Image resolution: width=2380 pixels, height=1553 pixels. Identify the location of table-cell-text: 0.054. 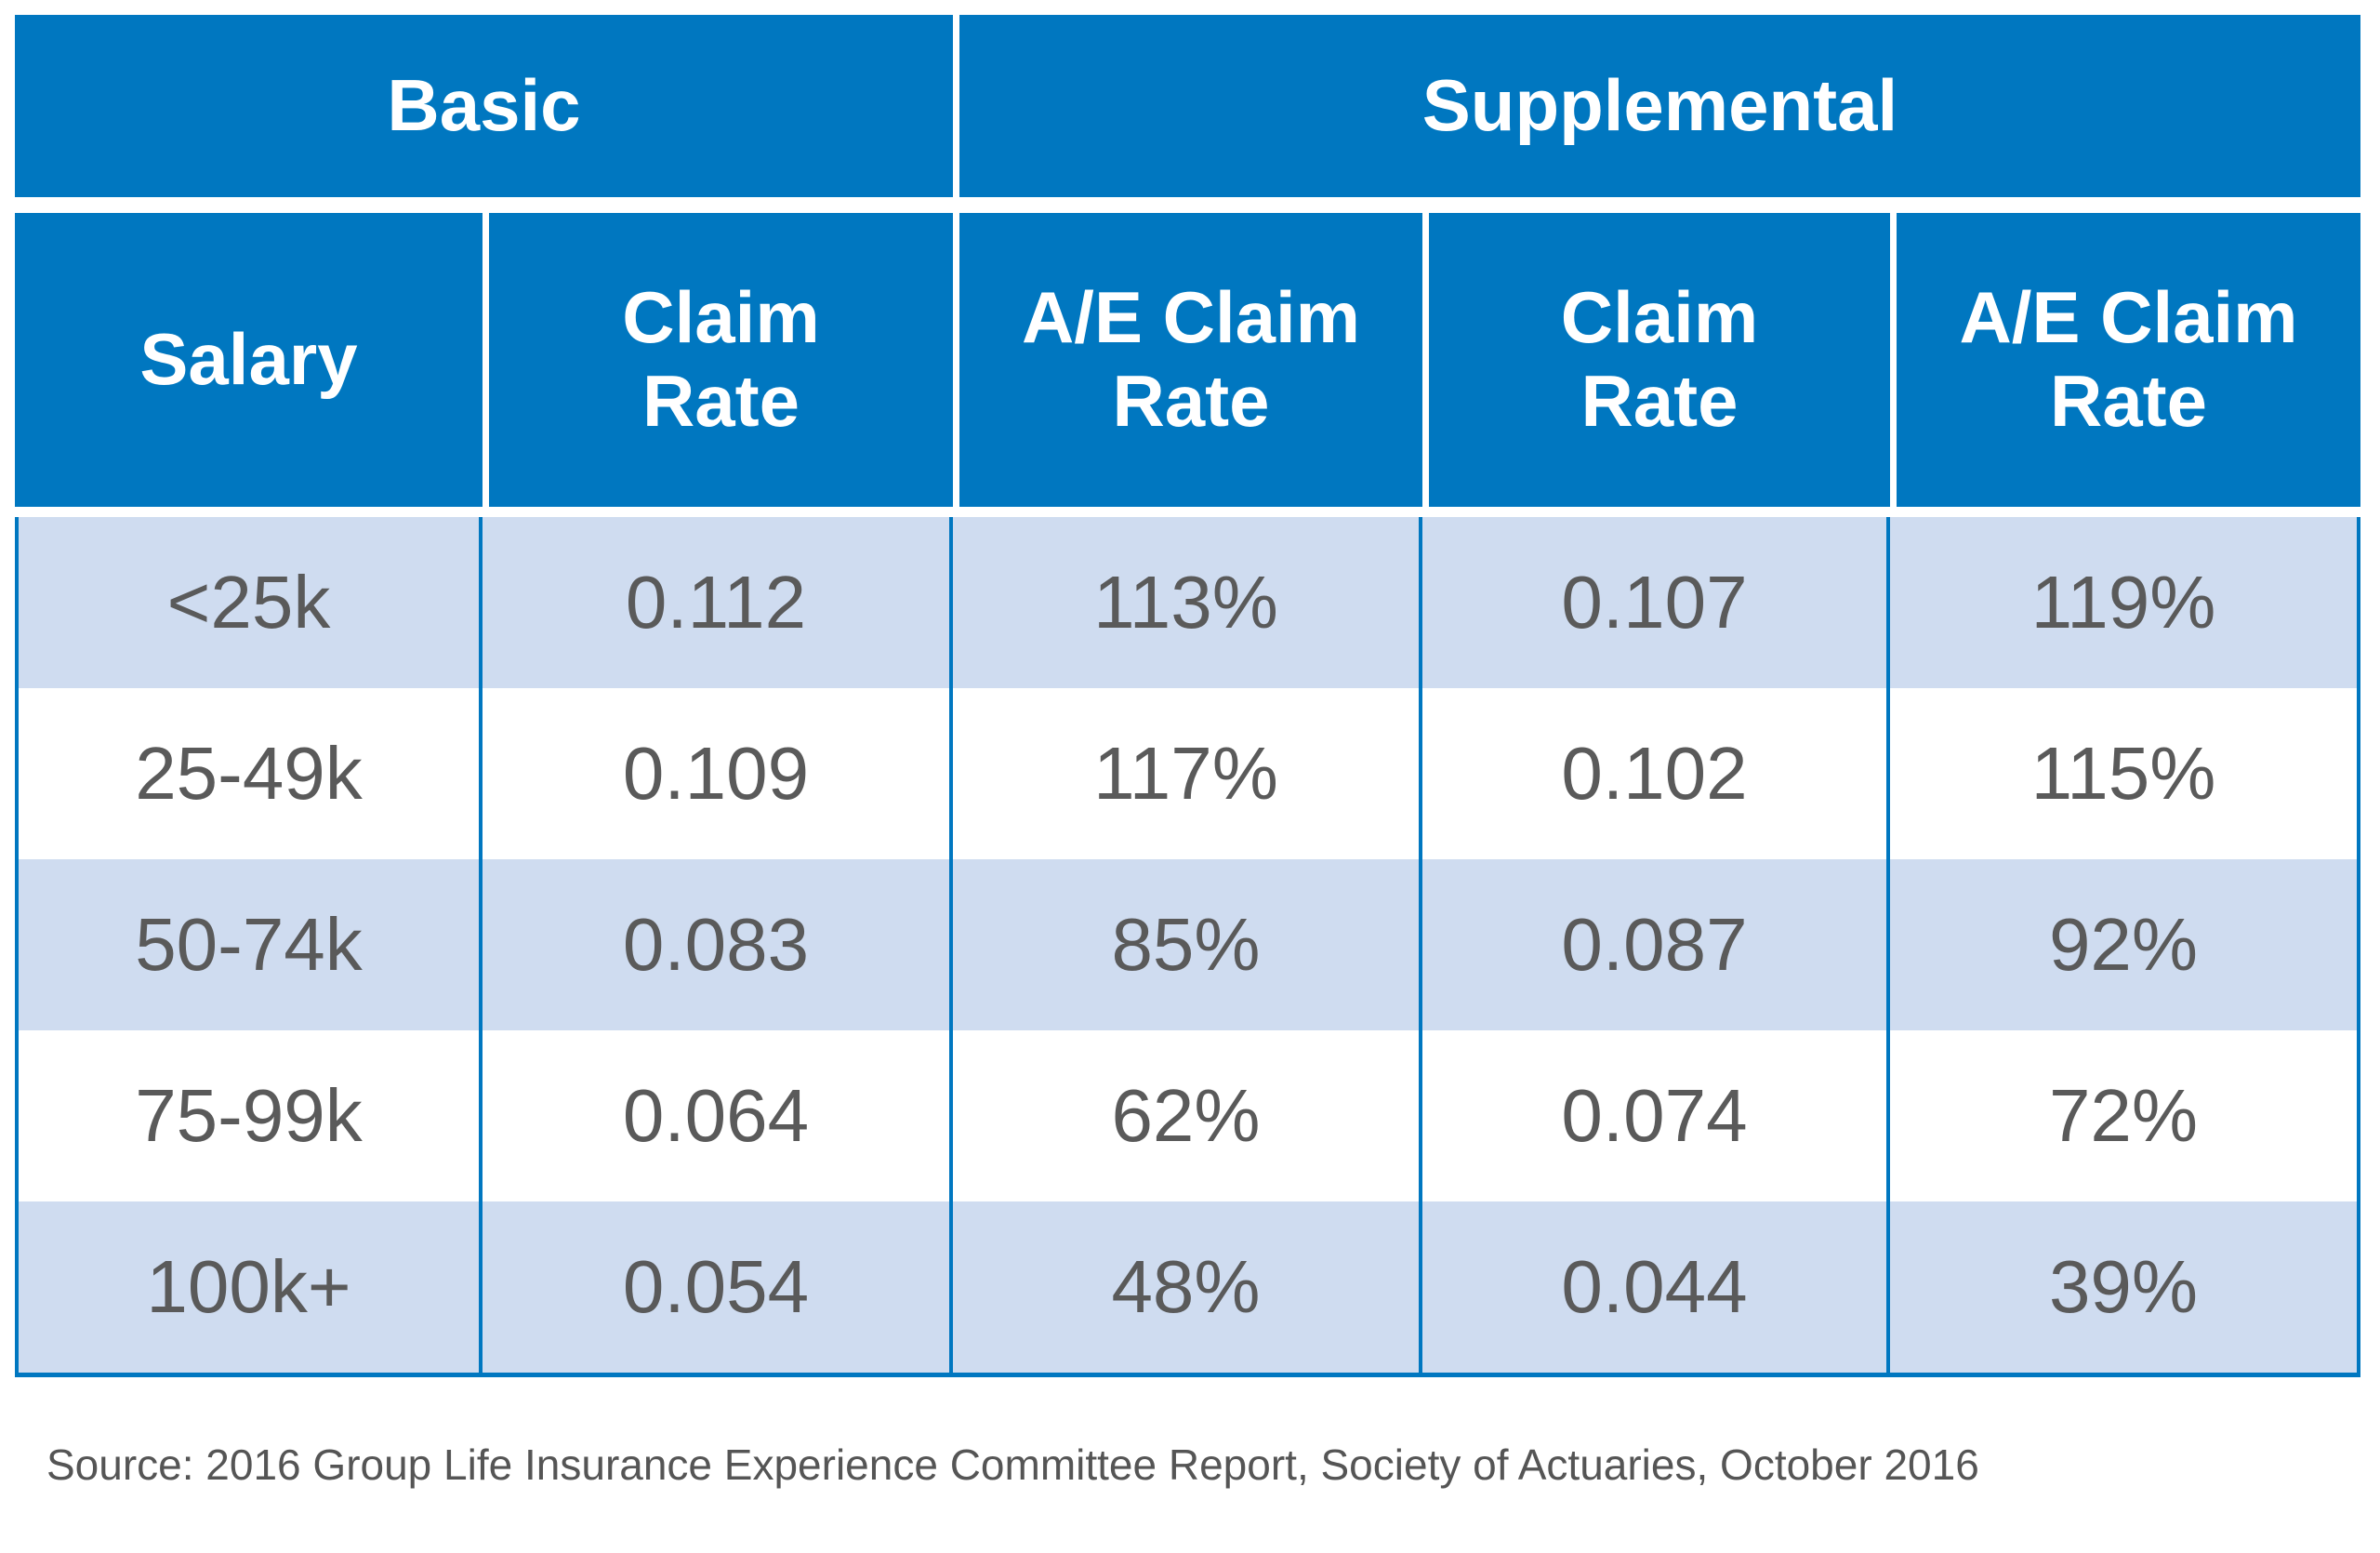
(716, 1286).